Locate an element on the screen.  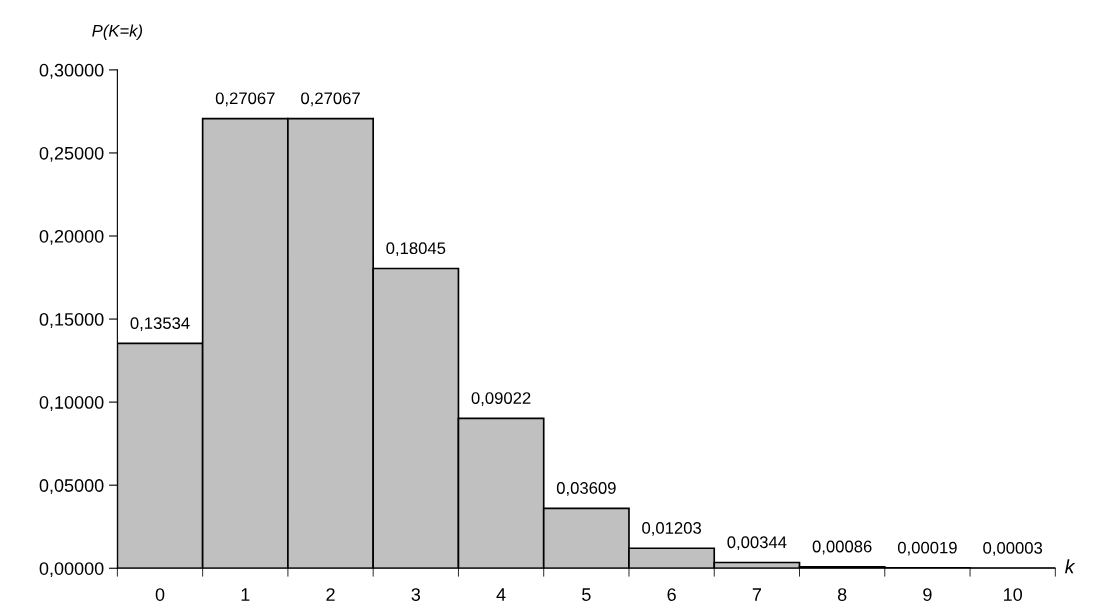
y-axis-title: P(K=k) is located at coordinates (117, 32).